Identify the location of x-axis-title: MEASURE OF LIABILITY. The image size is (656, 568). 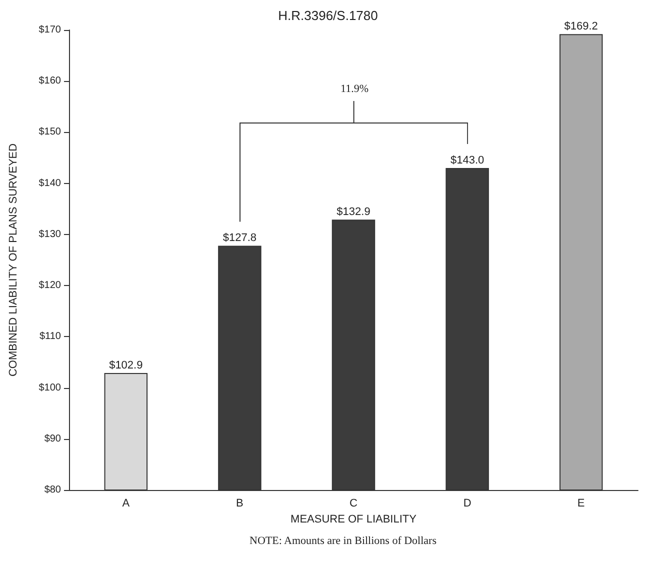
(354, 519).